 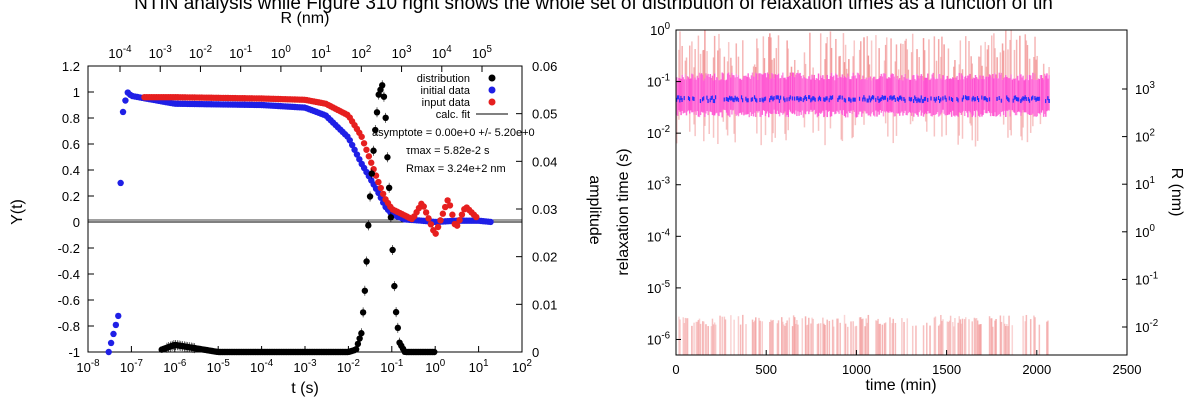 What do you see at coordinates (660, 29) in the screenshot?
I see `heatmap-y-tick-label: 10⁰` at bounding box center [660, 29].